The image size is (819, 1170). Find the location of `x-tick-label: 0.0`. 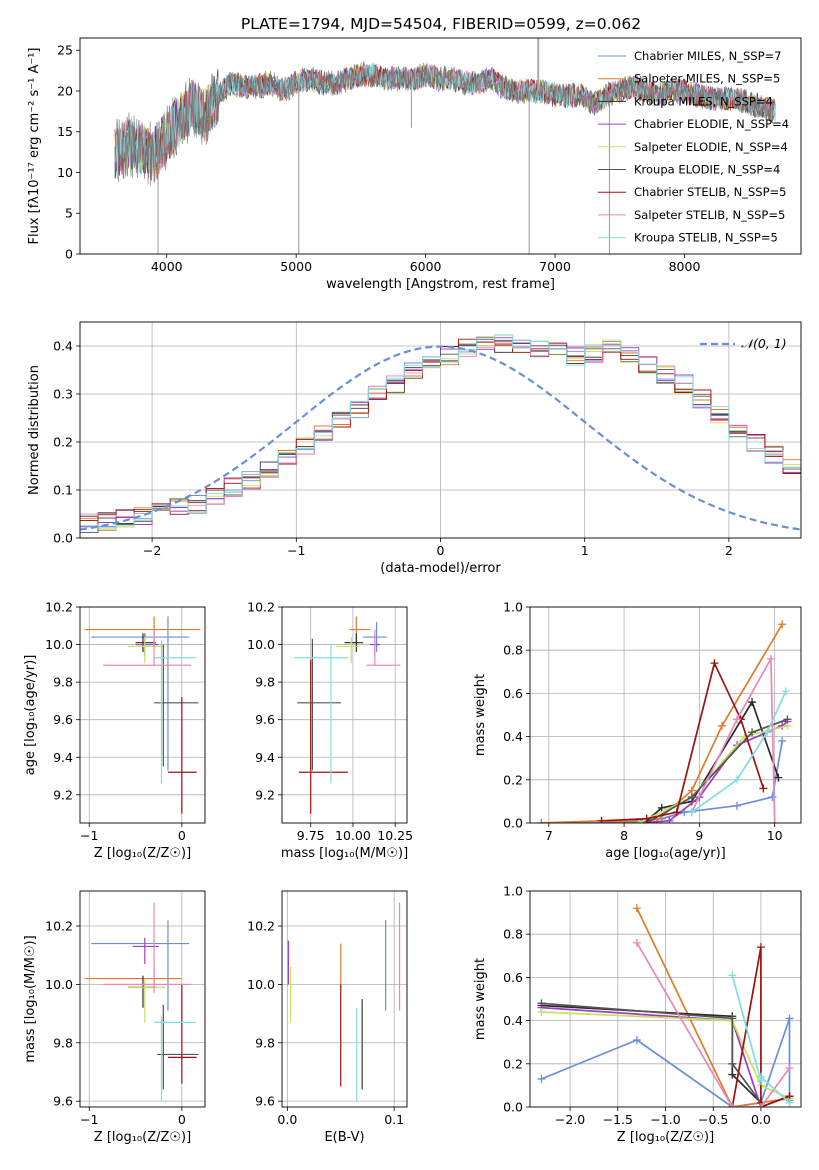

x-tick-label: 0.0 is located at coordinates (287, 1119).